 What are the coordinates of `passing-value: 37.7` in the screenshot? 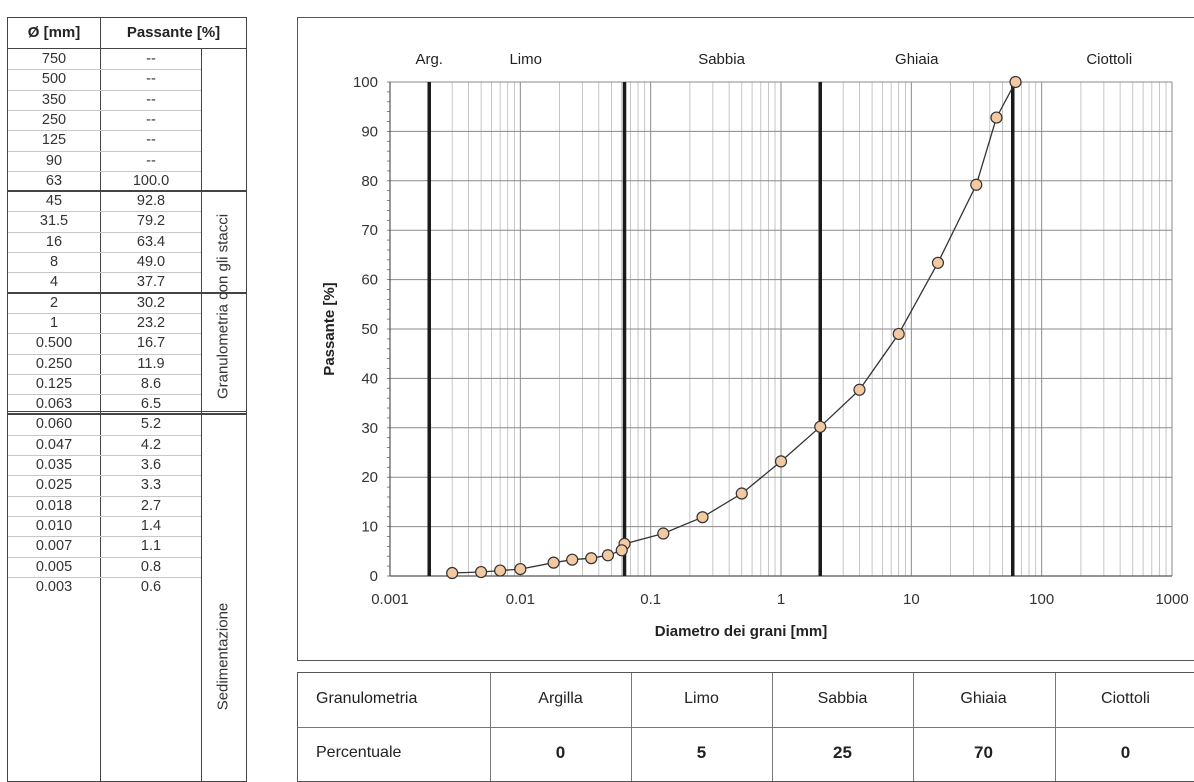 It's located at (151, 282).